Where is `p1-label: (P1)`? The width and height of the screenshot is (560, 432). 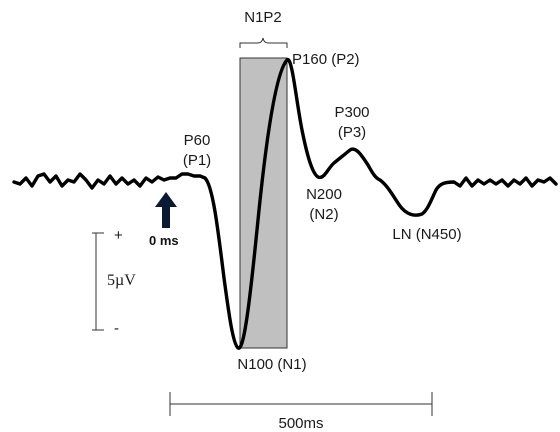
p1-label: (P1) is located at coordinates (197, 160).